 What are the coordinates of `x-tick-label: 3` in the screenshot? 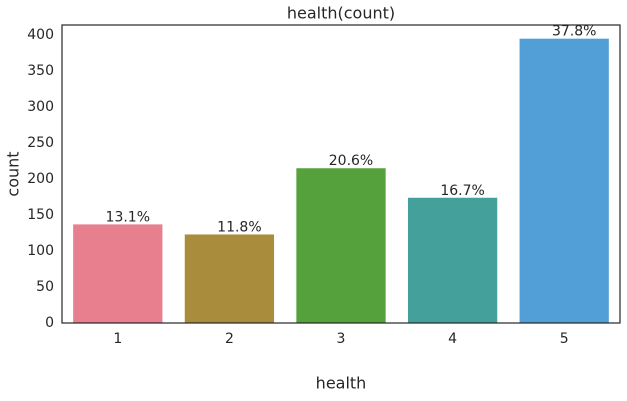 It's located at (341, 339).